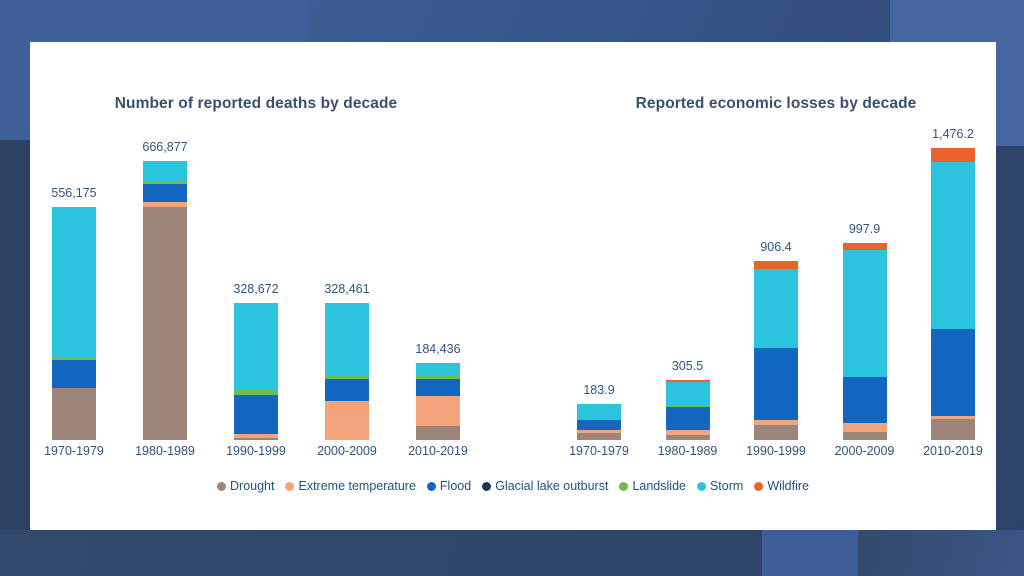 The image size is (1024, 576). I want to click on storm-legend-dot-icon, so click(701, 486).